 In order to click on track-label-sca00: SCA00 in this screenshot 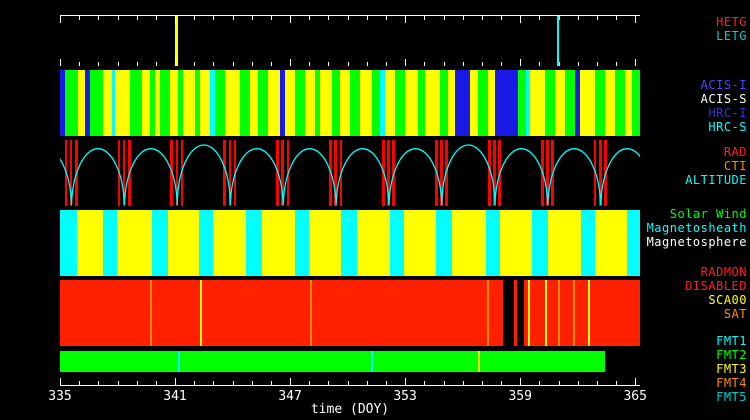, I will do `click(727, 300)`.